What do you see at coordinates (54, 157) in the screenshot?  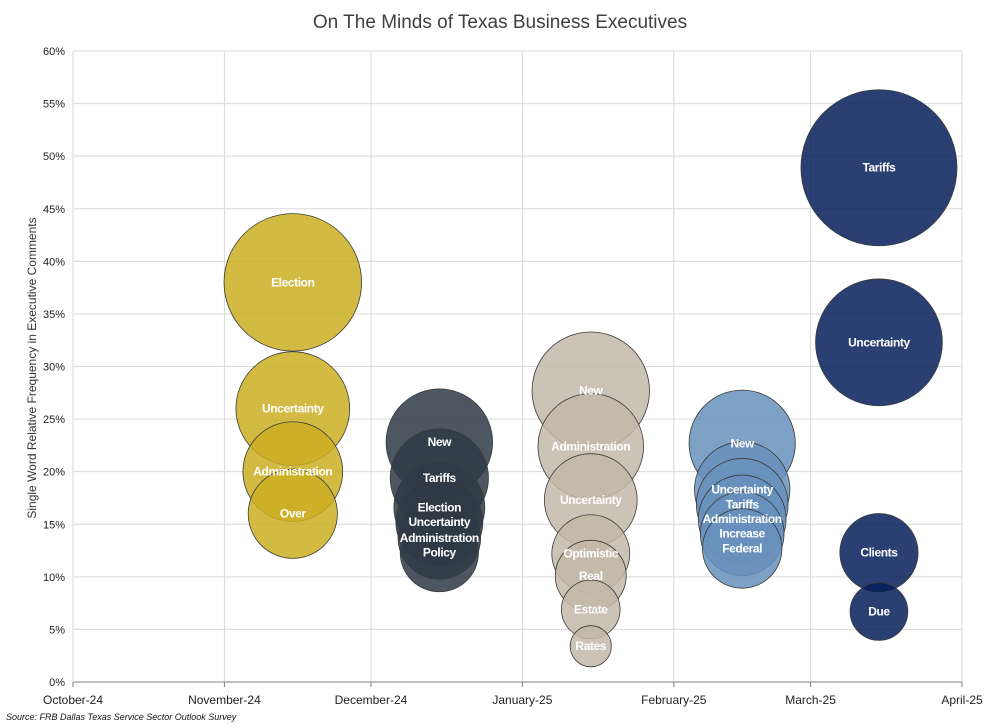 I see `y-tick-label: 50%` at bounding box center [54, 157].